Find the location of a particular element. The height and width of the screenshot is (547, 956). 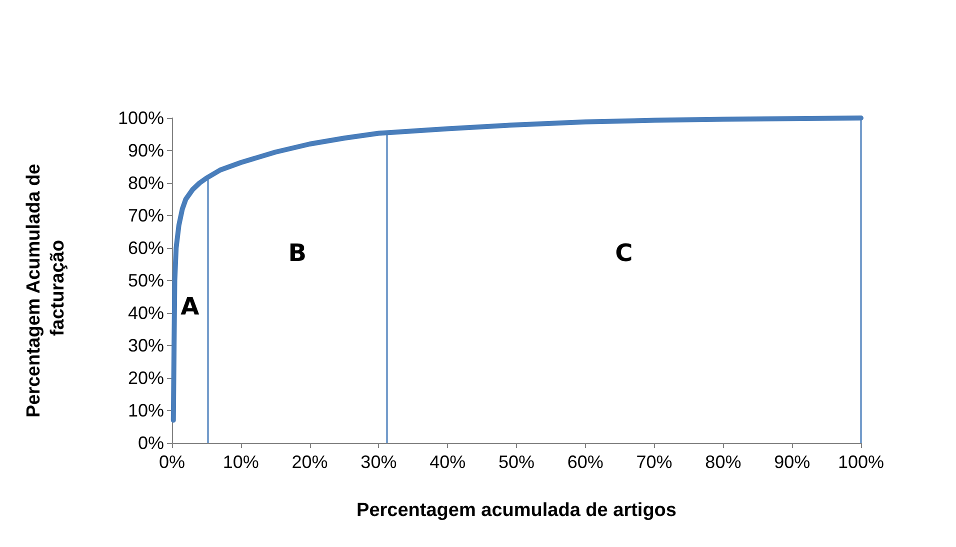

y-tick-label: 80% is located at coordinates (146, 183).